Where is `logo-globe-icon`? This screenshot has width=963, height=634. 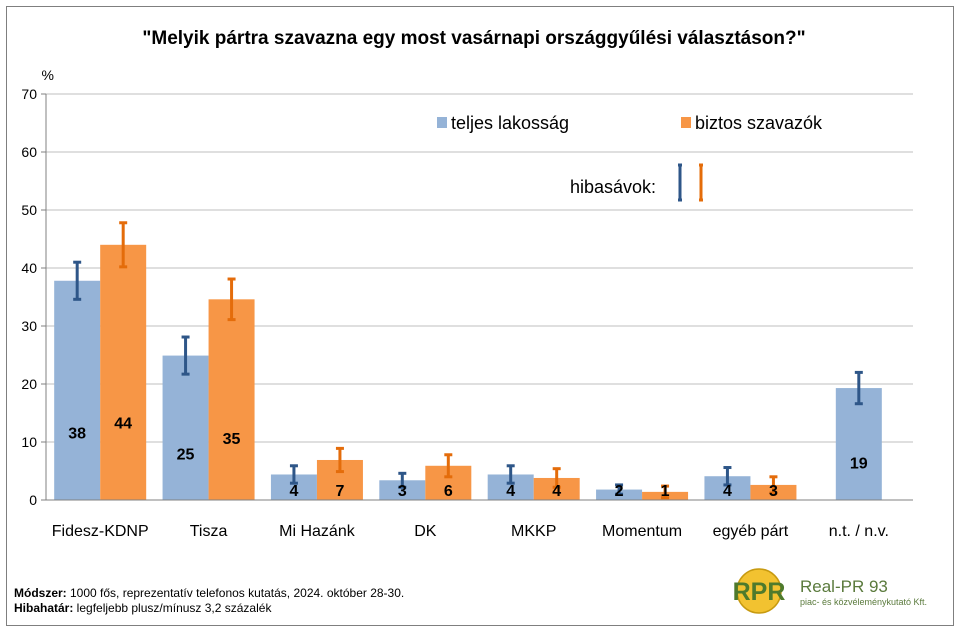
logo-globe-icon is located at coordinates (759, 591).